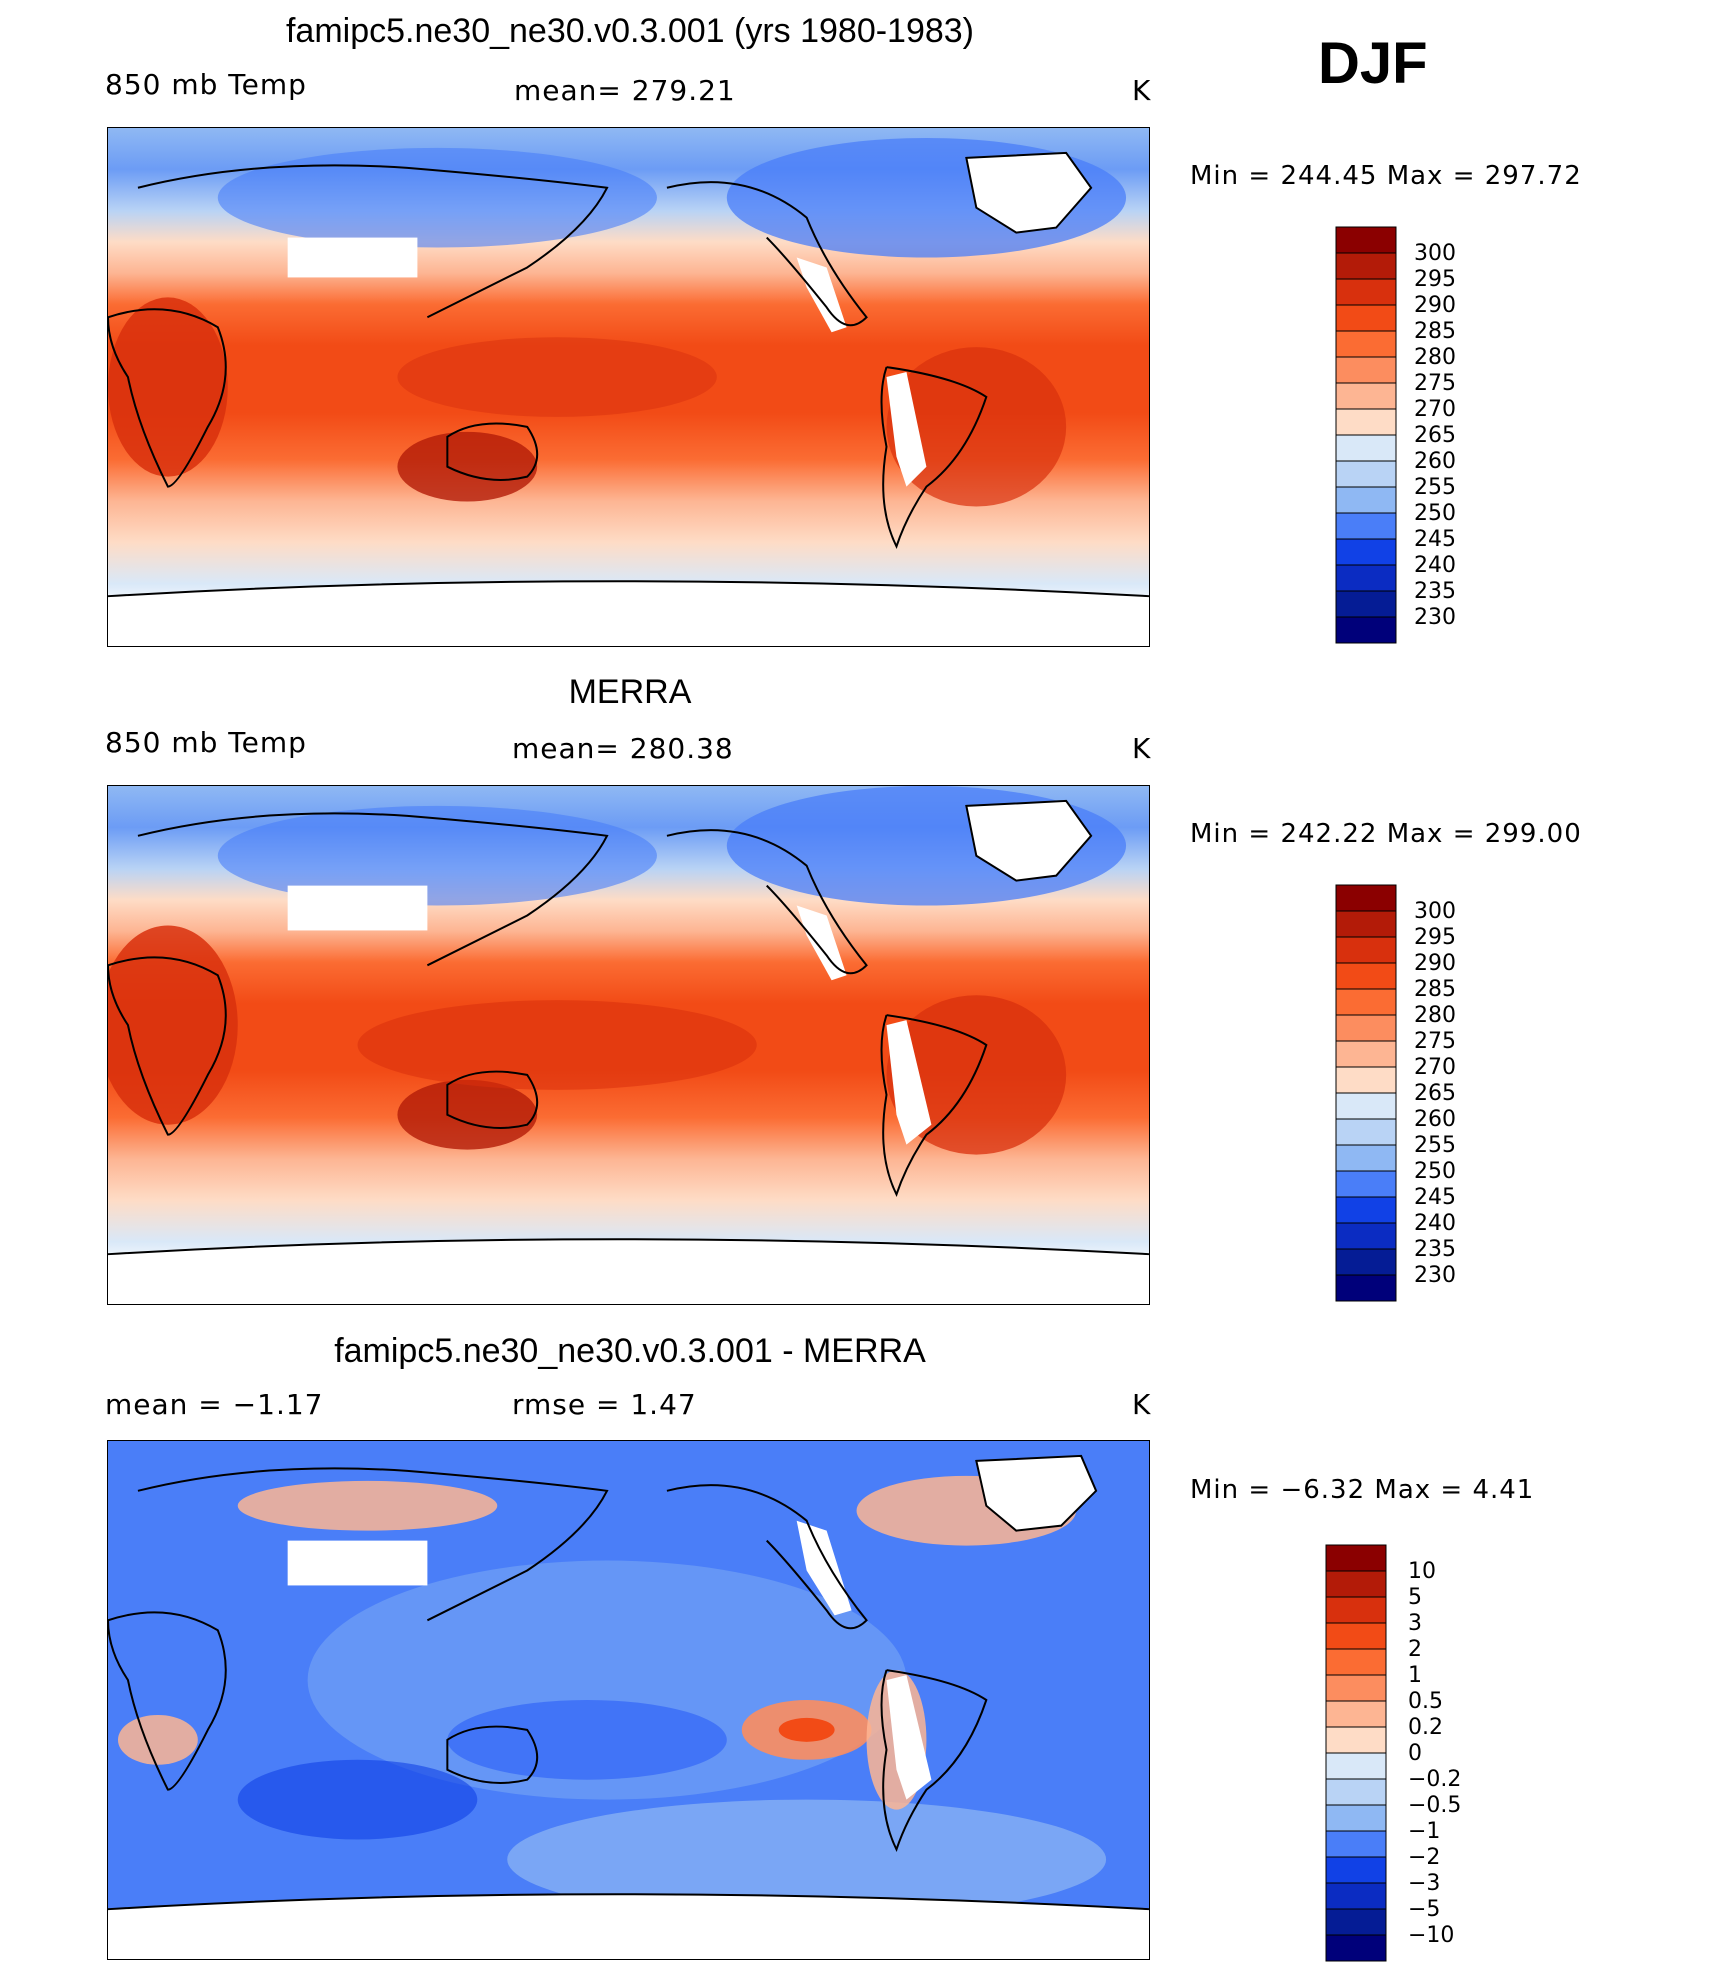 This screenshot has width=1710, height=1966. What do you see at coordinates (1415, 1623) in the screenshot?
I see `panel3-cb-tick: 3` at bounding box center [1415, 1623].